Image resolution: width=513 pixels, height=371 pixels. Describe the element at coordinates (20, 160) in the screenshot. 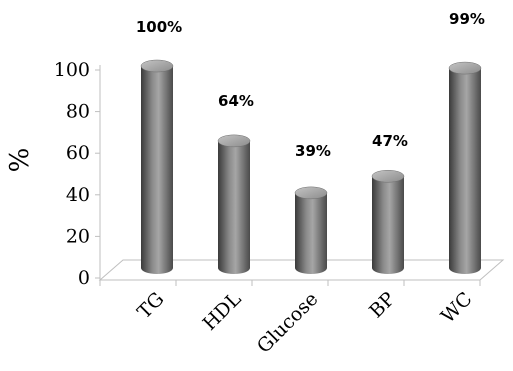

I see `y-axis-label: %` at that location.